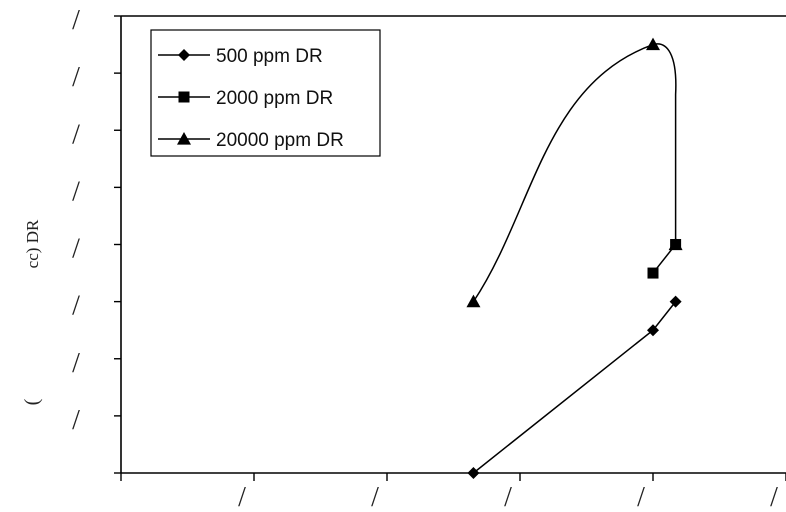 This screenshot has width=786, height=512. I want to click on legend-marker-2000-ppm-dr, so click(184, 97).